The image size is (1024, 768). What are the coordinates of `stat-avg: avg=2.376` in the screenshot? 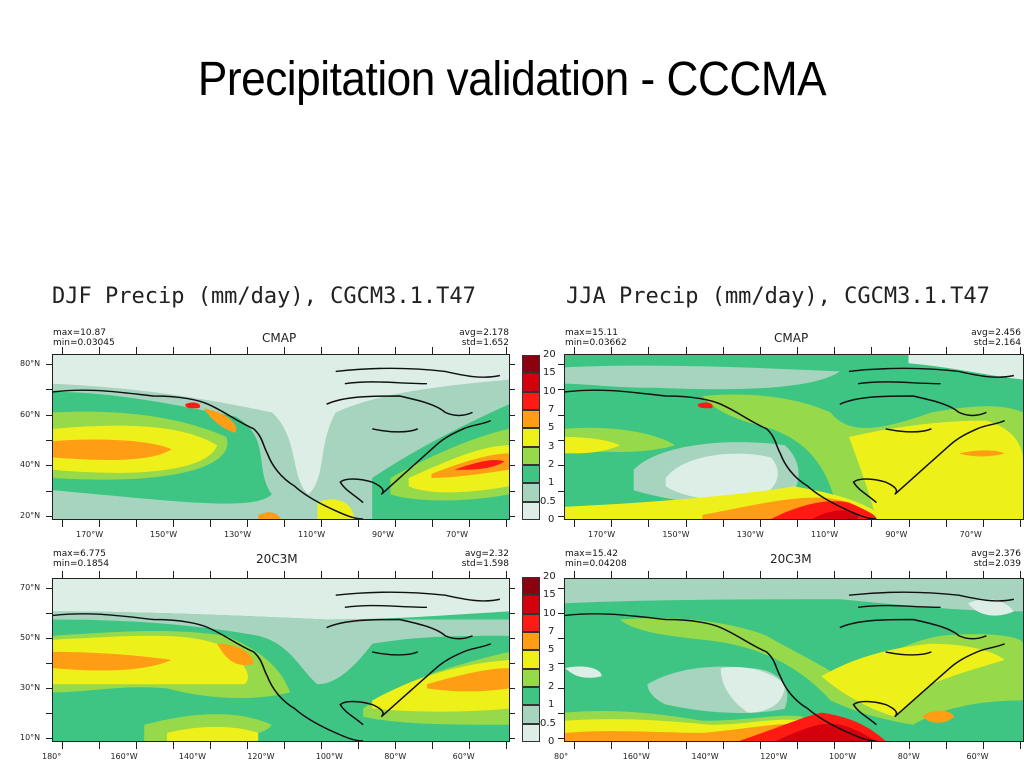 It's located at (996, 554).